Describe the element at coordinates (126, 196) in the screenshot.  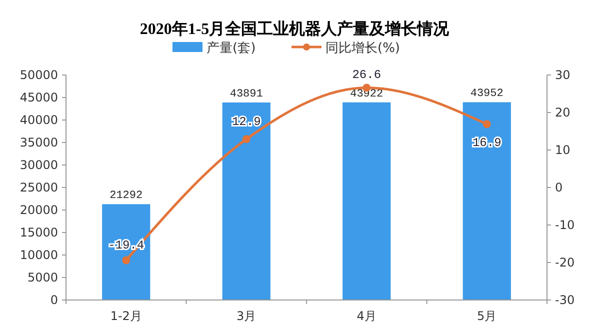
I see `data-label: 21292` at that location.